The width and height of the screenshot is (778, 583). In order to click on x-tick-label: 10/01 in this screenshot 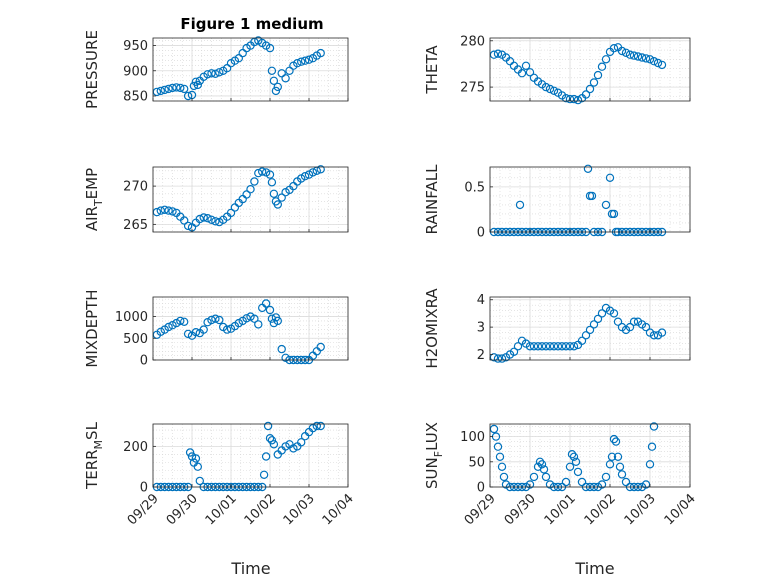, I will do `click(560, 509)`.